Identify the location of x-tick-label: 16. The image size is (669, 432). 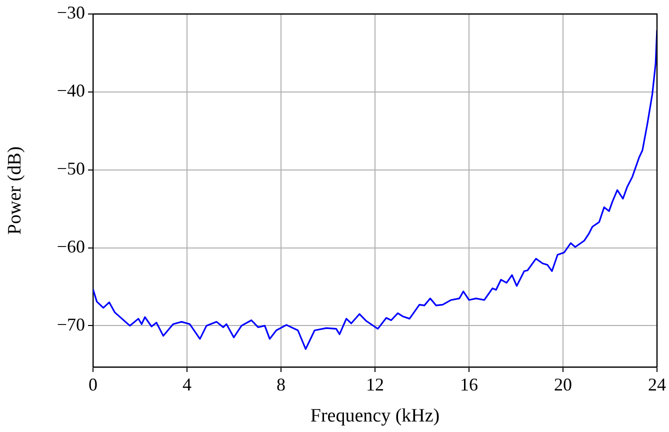
(469, 384).